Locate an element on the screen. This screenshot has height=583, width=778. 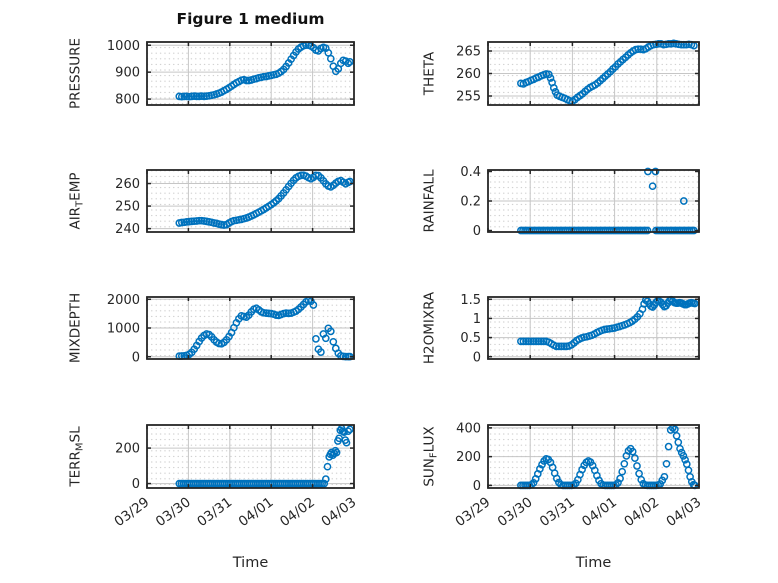
mixdepth-ytick-label: 2000 is located at coordinates (123, 300).